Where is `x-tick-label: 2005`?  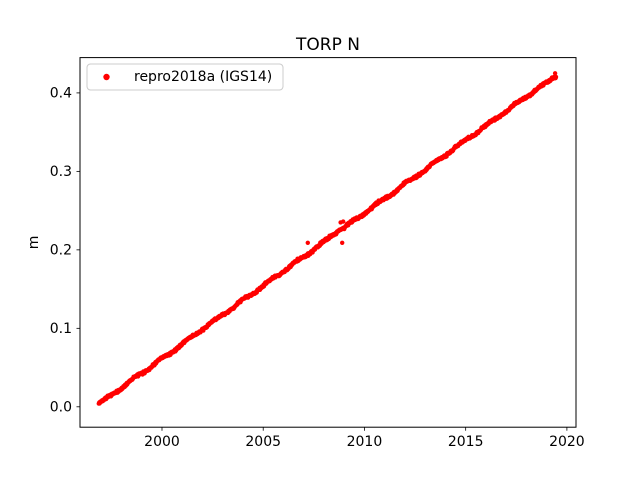
x-tick-label: 2005 is located at coordinates (263, 442).